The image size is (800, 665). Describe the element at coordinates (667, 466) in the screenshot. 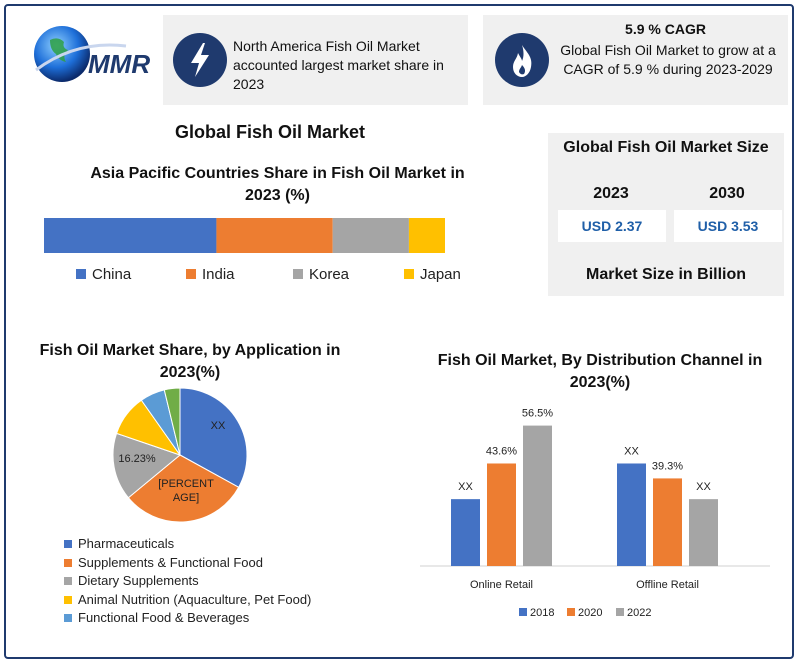

I see `bar-data-label: 39.3%` at that location.